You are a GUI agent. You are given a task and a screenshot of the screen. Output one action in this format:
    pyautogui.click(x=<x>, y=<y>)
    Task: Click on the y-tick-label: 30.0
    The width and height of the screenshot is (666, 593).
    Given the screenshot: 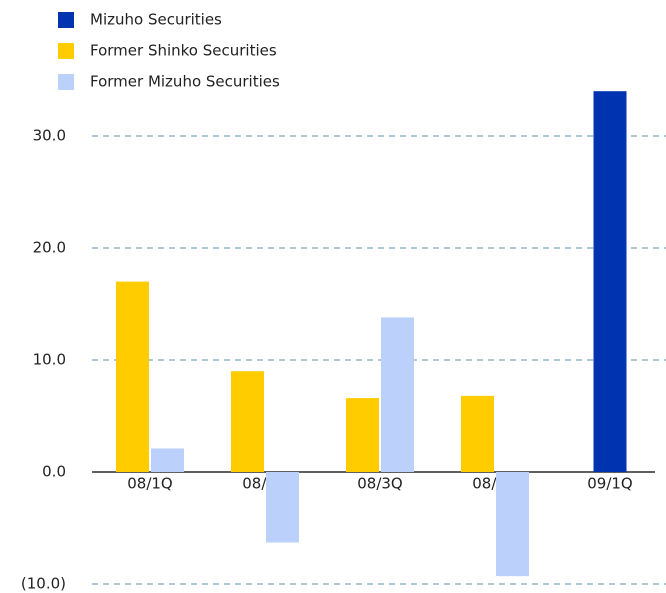 What is the action you would take?
    pyautogui.click(x=49, y=136)
    